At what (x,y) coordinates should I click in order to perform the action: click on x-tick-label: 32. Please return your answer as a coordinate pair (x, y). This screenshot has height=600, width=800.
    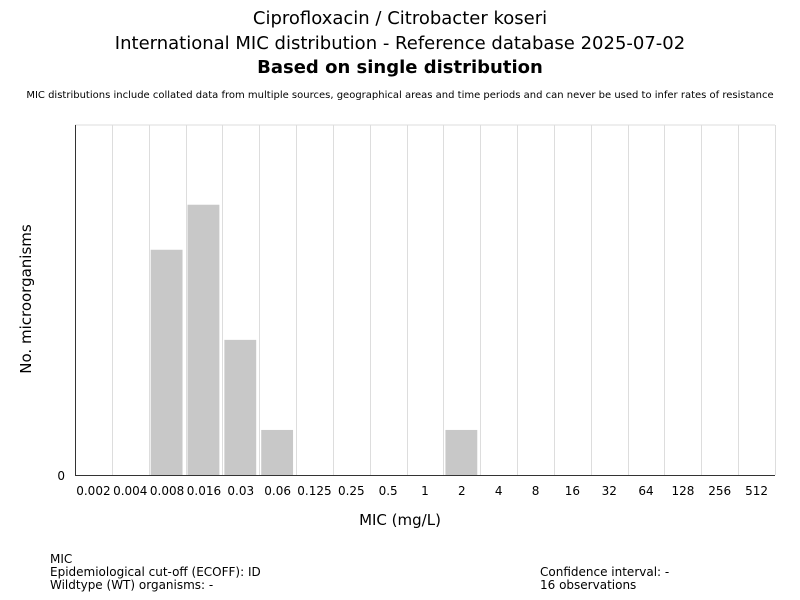
    Looking at the image, I should click on (609, 491).